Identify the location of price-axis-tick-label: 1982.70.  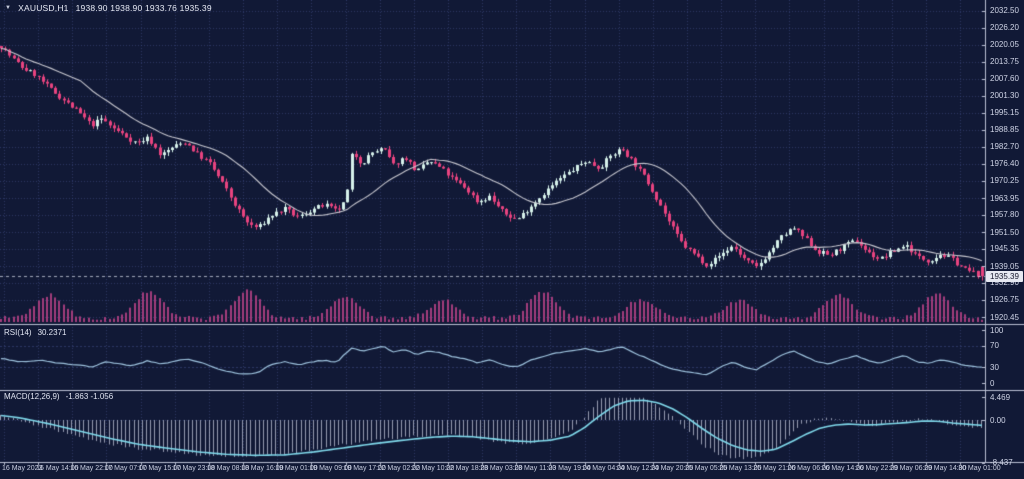
(1004, 147).